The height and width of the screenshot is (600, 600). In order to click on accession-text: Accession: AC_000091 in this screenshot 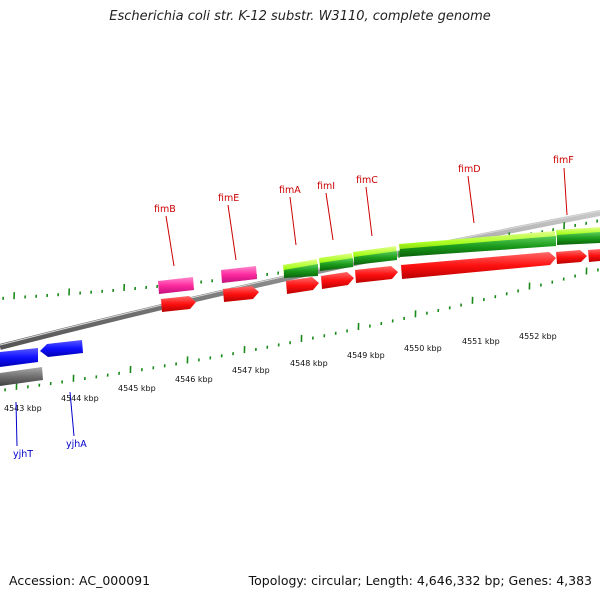, I will do `click(80, 580)`.